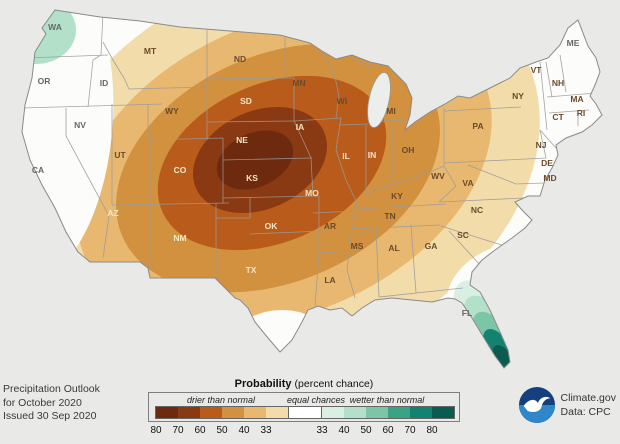 The height and width of the screenshot is (444, 620). I want to click on legend-value-drier-50: 50, so click(222, 430).